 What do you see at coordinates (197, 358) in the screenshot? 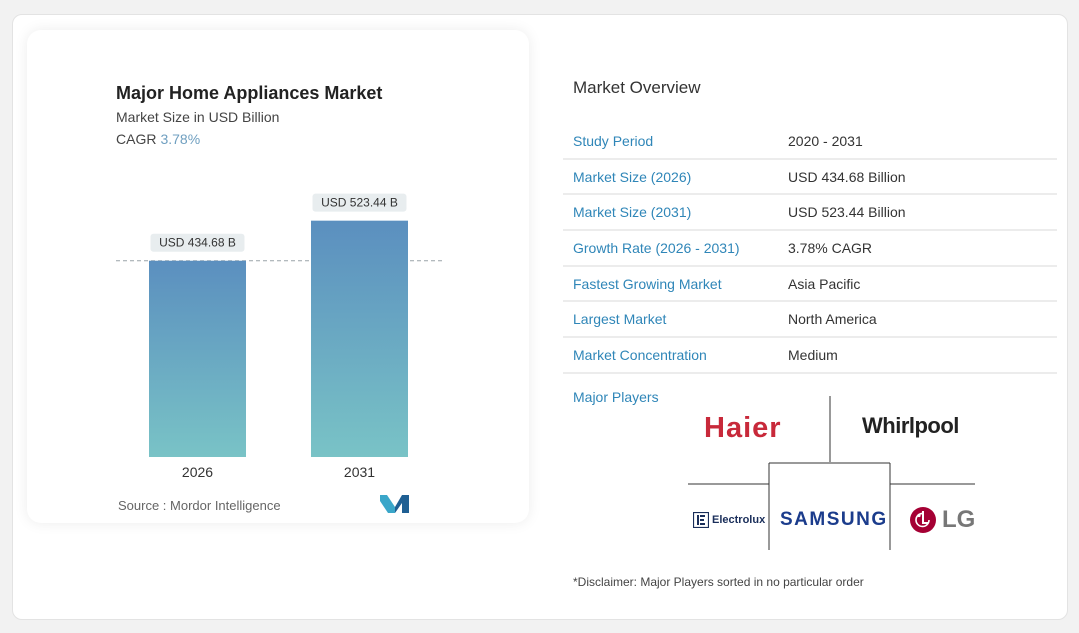
I see `bar-2026` at bounding box center [197, 358].